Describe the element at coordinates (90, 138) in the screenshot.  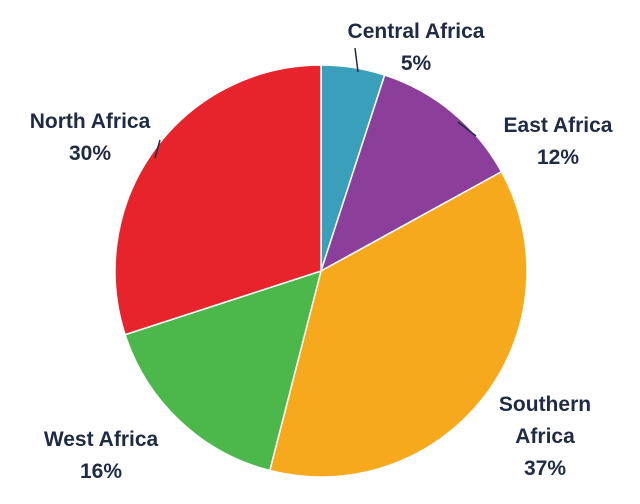
I see `data-label: North Africa 30%` at that location.